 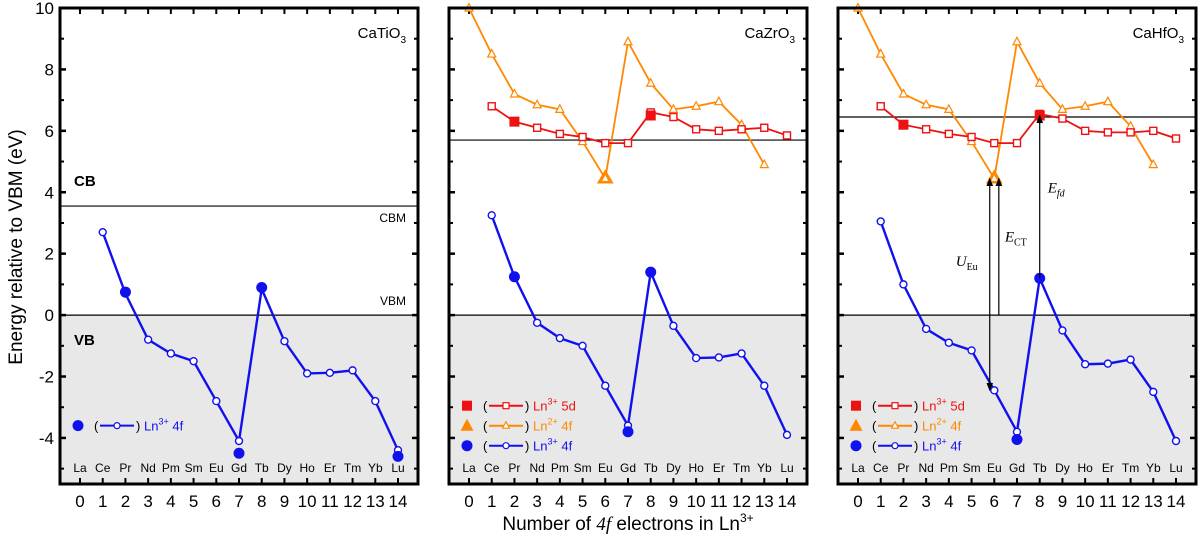 What do you see at coordinates (1159, 35) in the screenshot?
I see `panel-title: CaHfO3` at bounding box center [1159, 35].